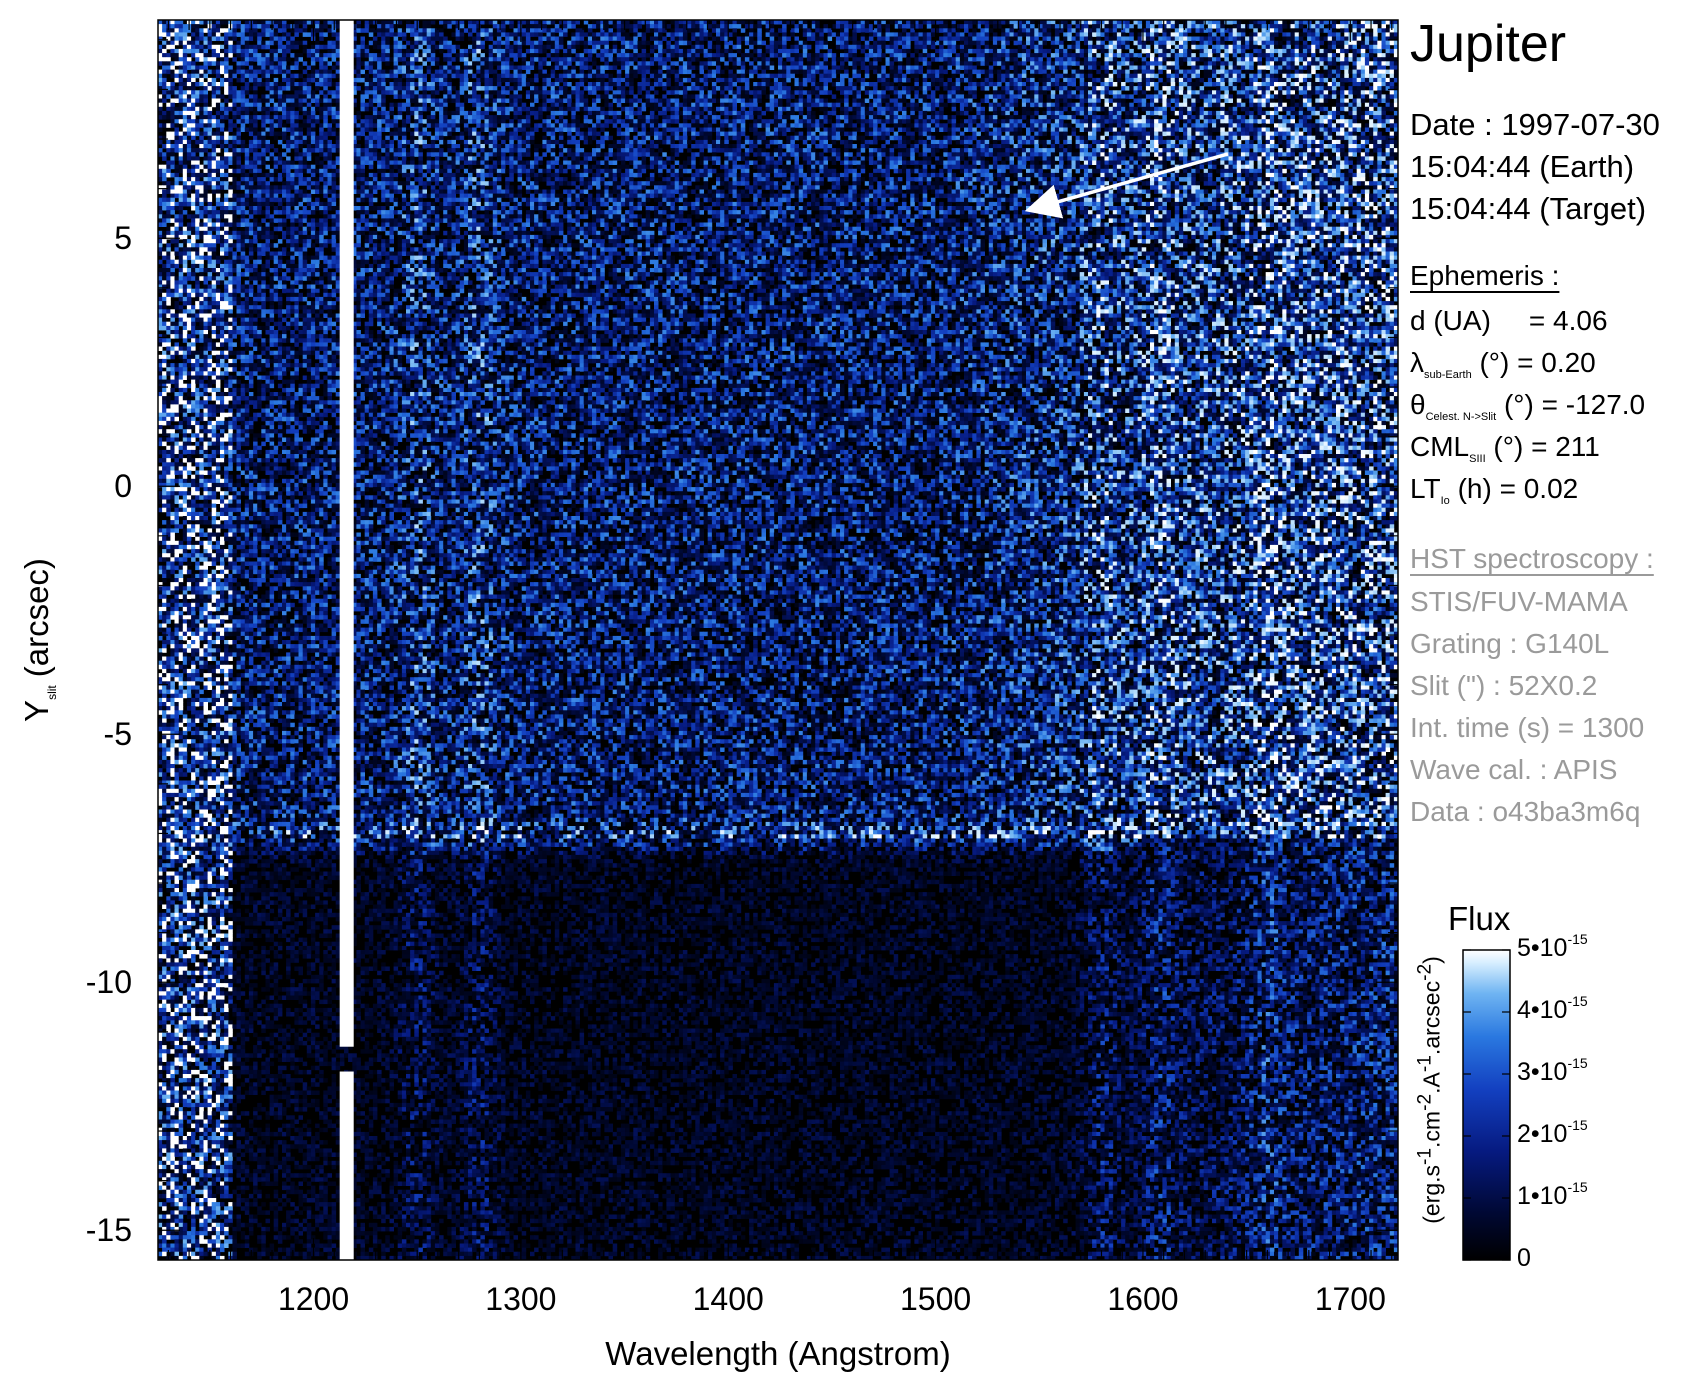 This screenshot has height=1385, width=1695. Describe the element at coordinates (1527, 405) in the screenshot. I see `ephemeris-slit-angle: θCelest. N->Slit (°) = -127.0` at that location.